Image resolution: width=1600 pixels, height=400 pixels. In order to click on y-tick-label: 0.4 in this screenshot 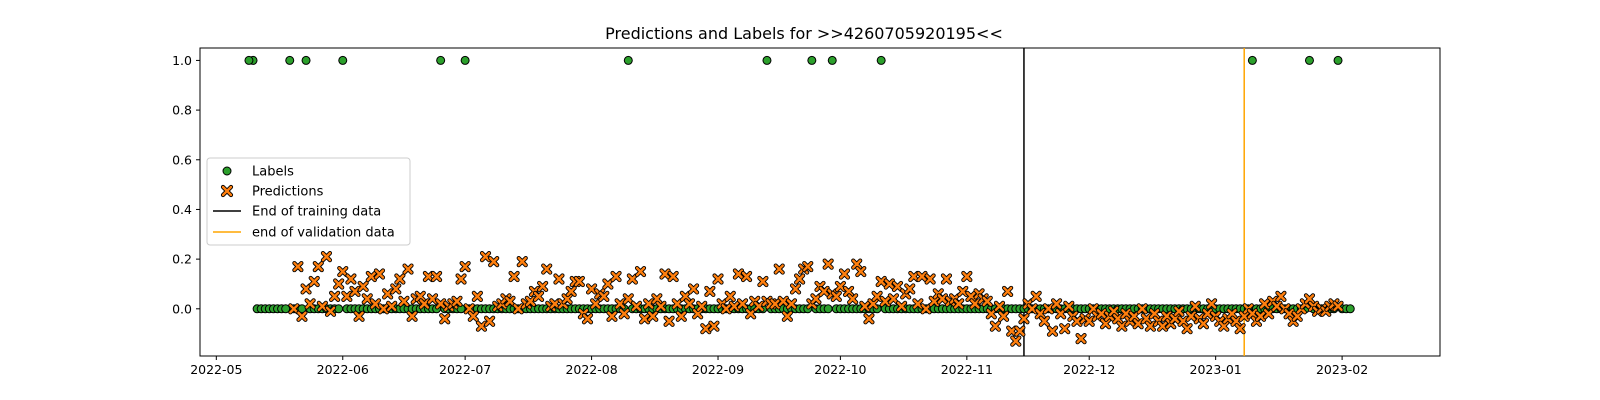, I will do `click(182, 209)`.